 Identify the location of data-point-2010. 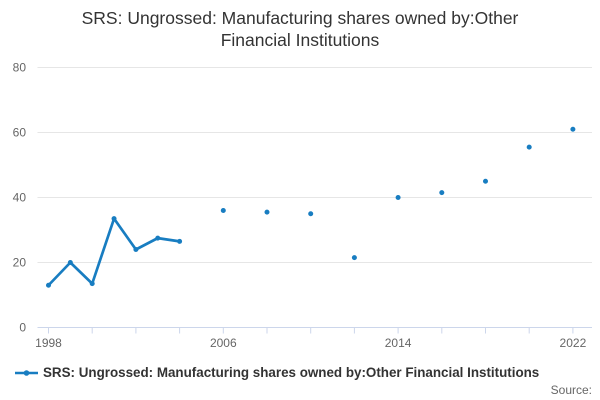
(311, 214).